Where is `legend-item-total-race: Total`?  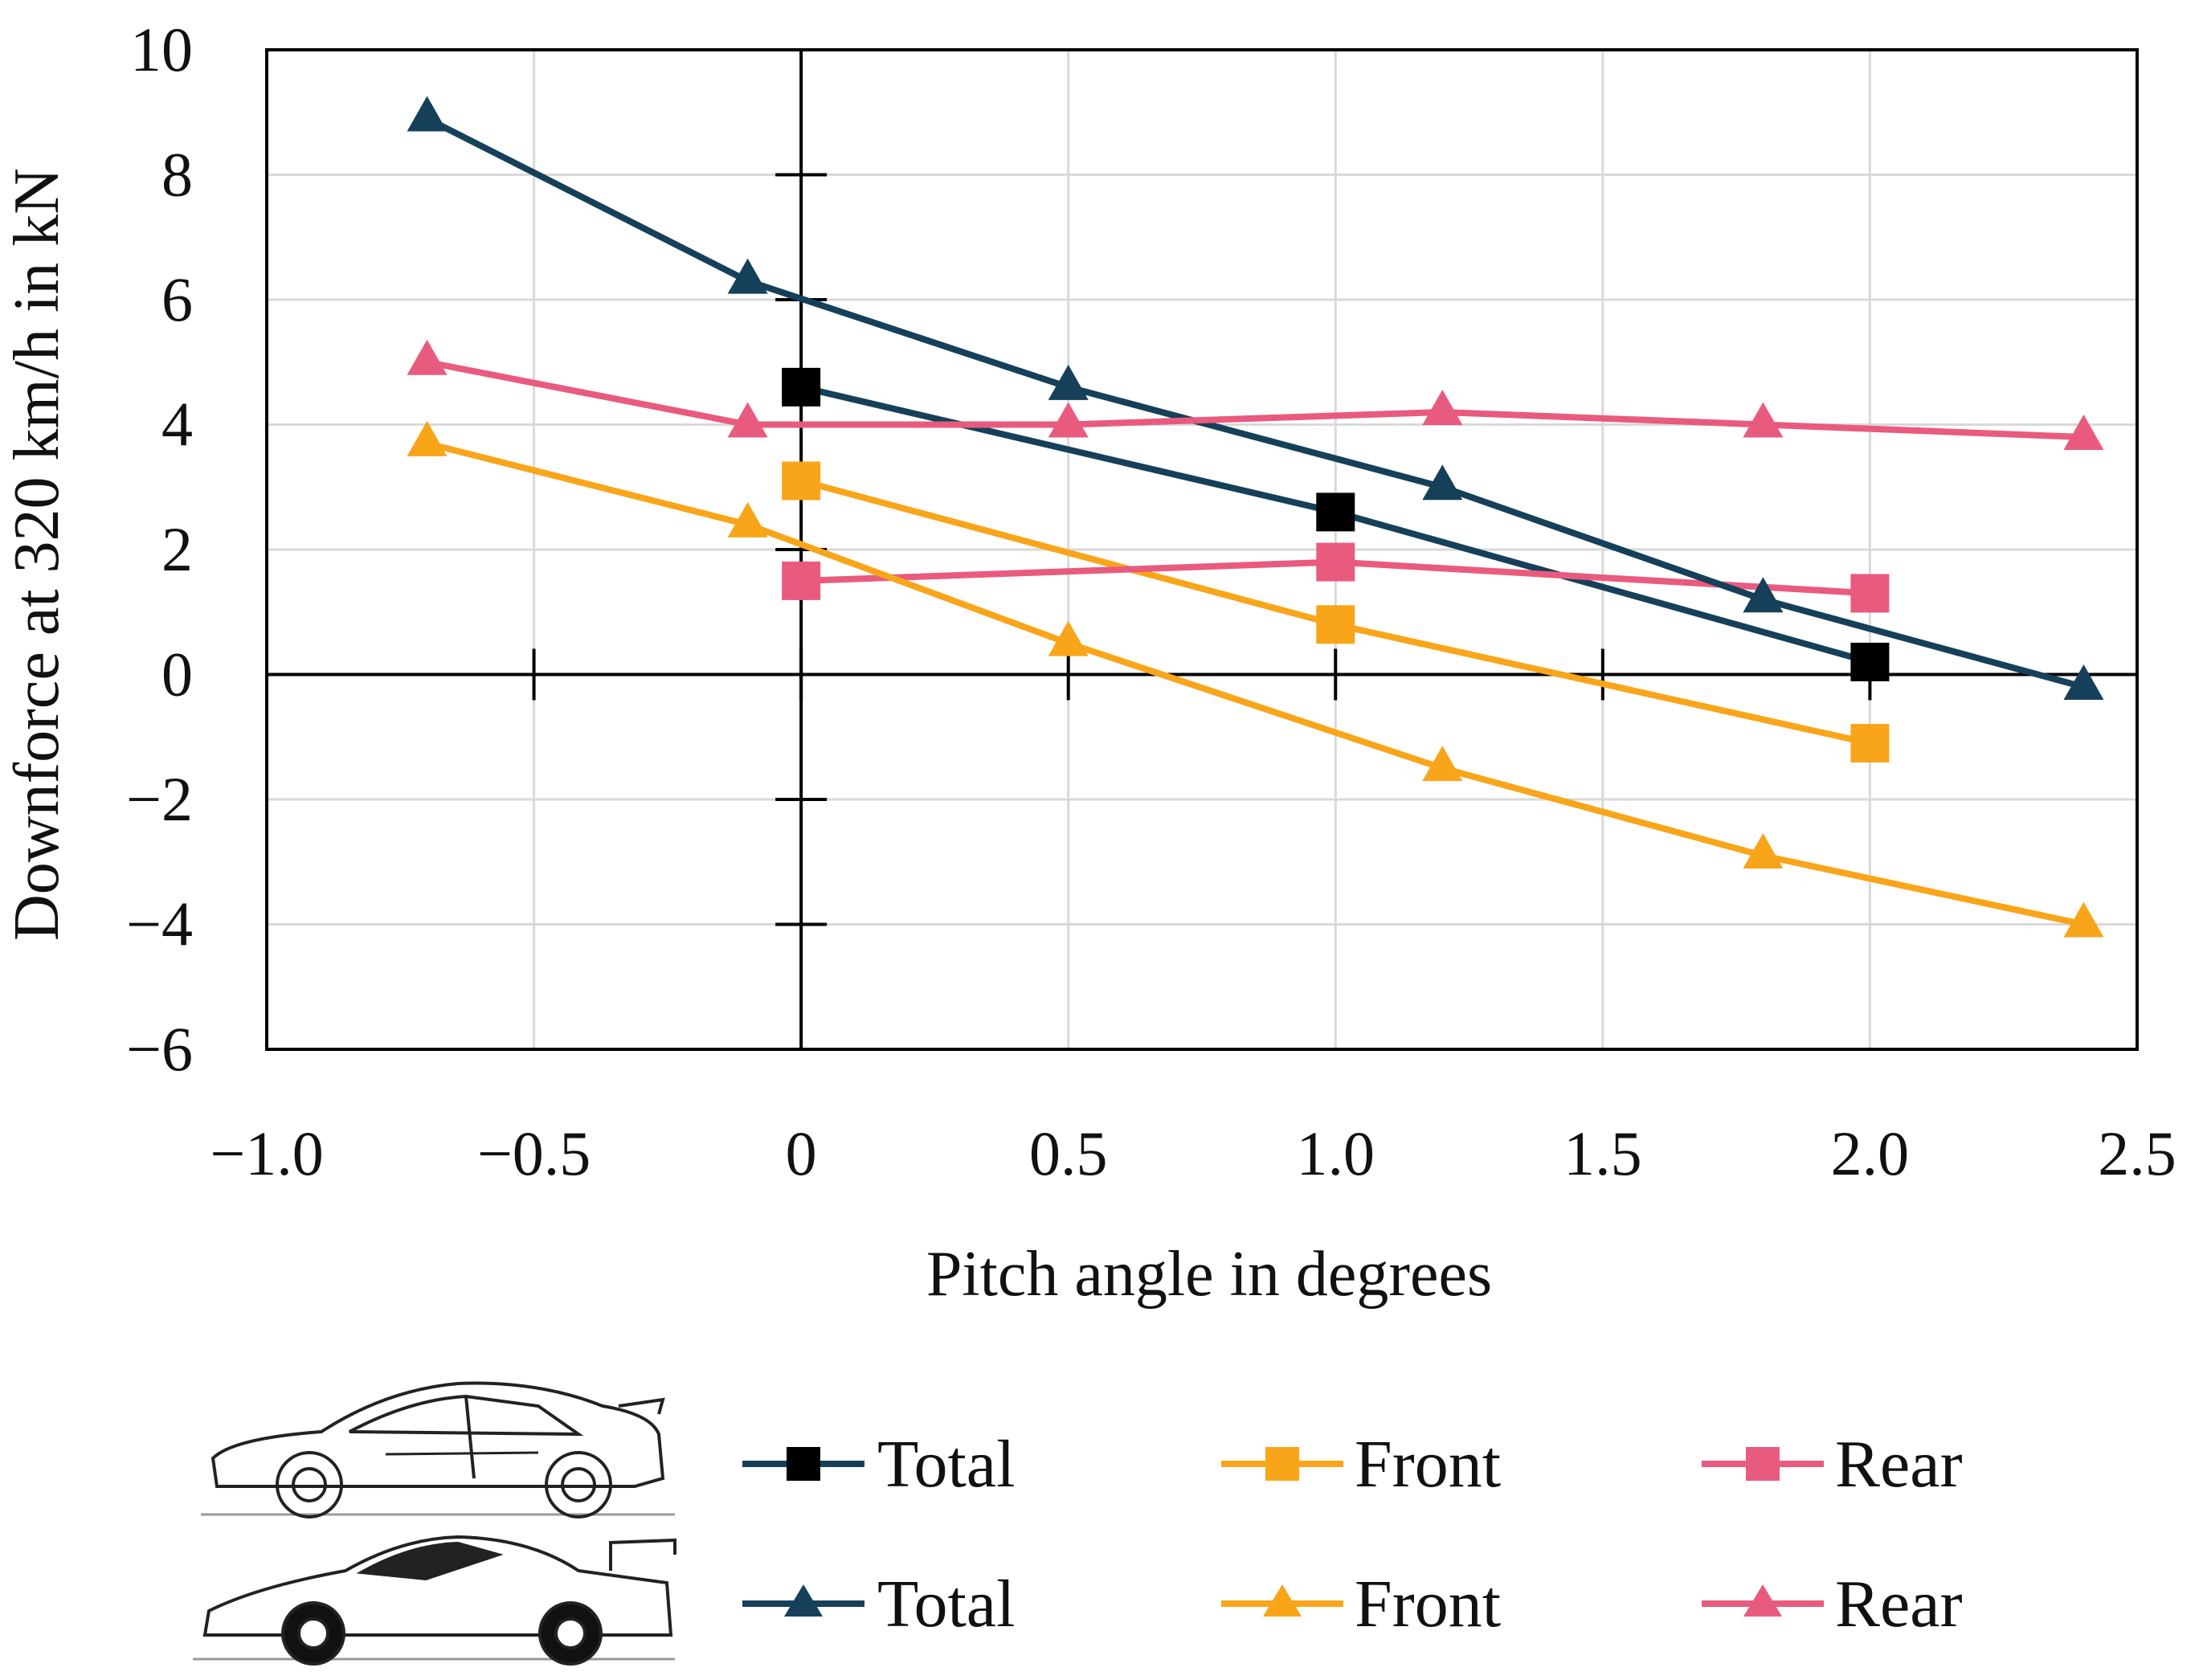 legend-item-total-race: Total is located at coordinates (879, 1604).